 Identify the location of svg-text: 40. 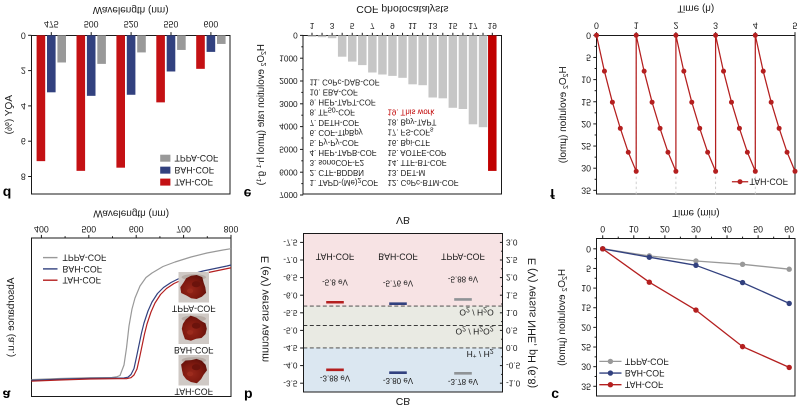
(727, 229).